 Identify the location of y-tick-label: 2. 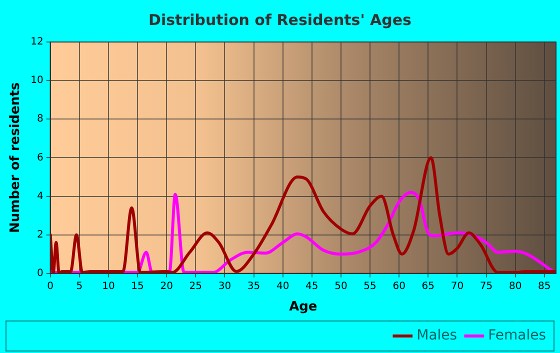
(40, 234).